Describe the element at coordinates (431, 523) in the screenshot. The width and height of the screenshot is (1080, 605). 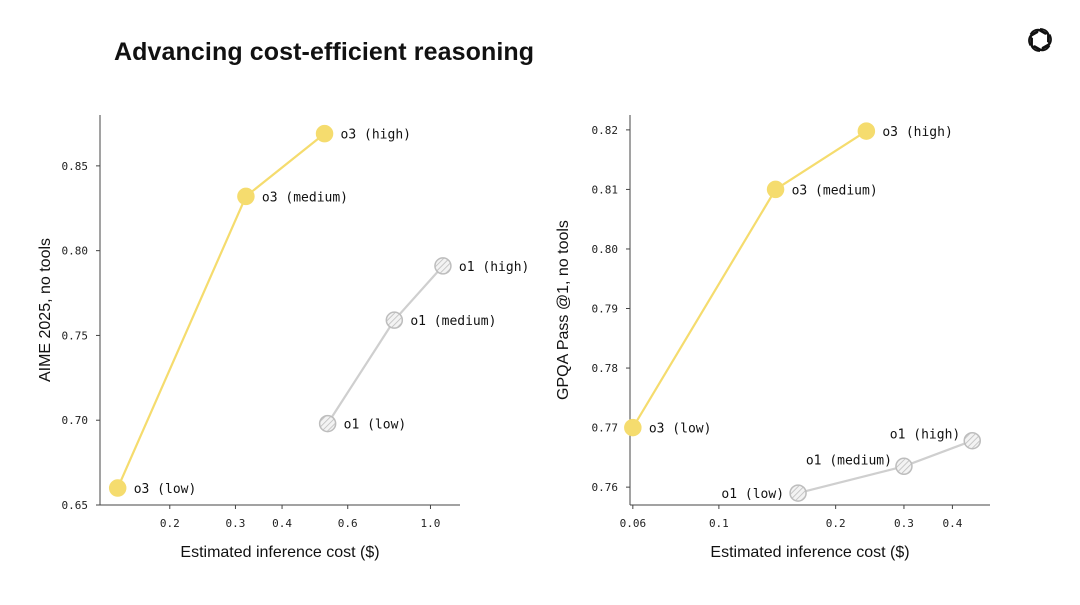
I see `x-tick-label: 1.0` at that location.